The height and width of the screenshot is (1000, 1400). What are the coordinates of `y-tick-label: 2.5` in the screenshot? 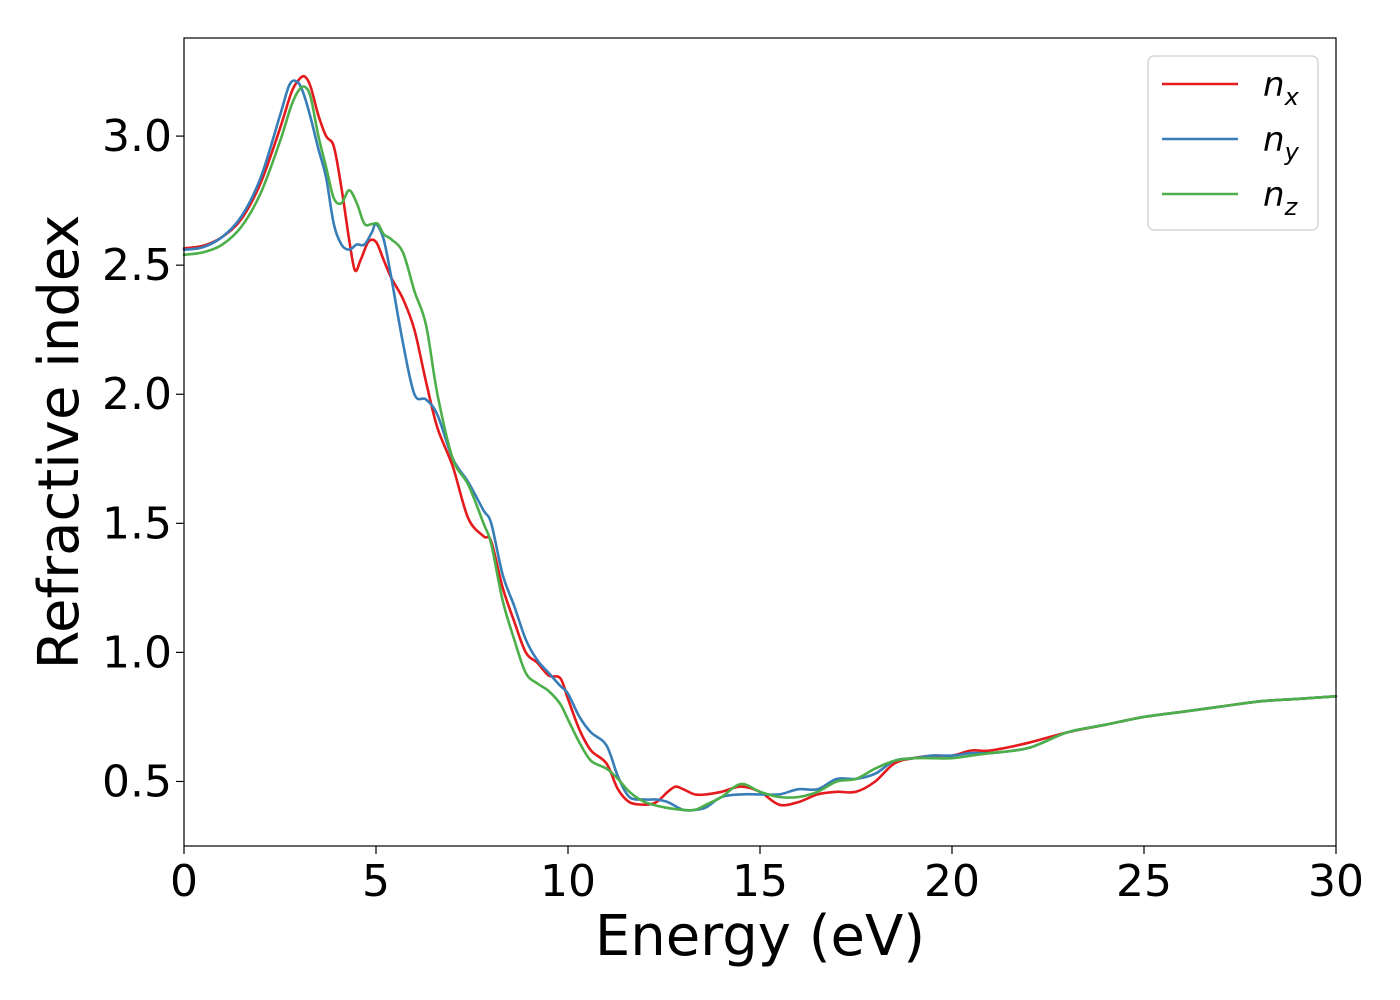 It's located at (137, 265).